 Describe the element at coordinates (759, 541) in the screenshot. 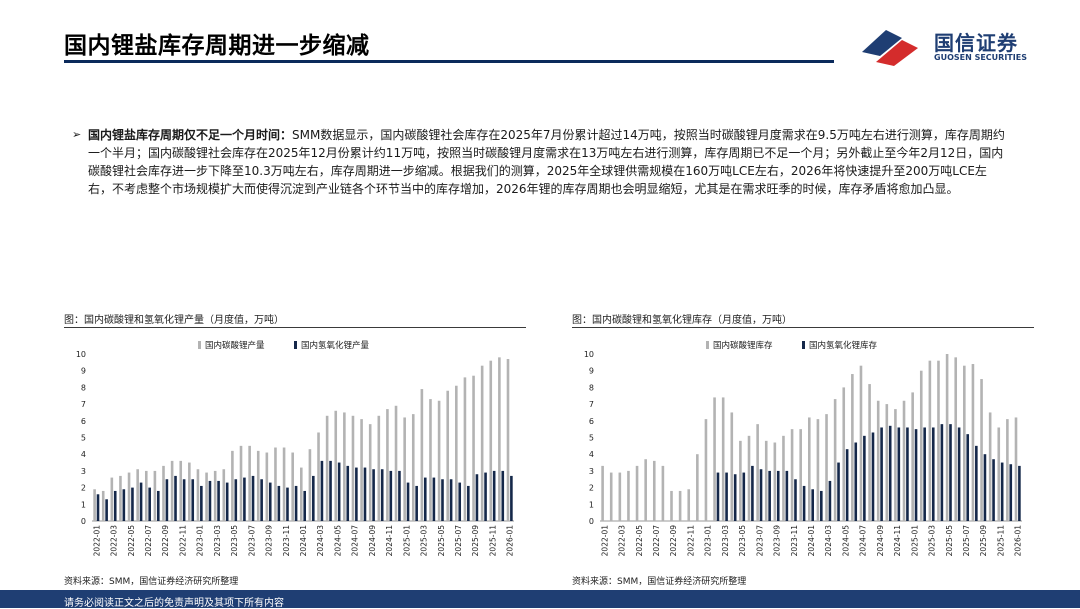

I see `x-tick-label: 2023-07` at that location.